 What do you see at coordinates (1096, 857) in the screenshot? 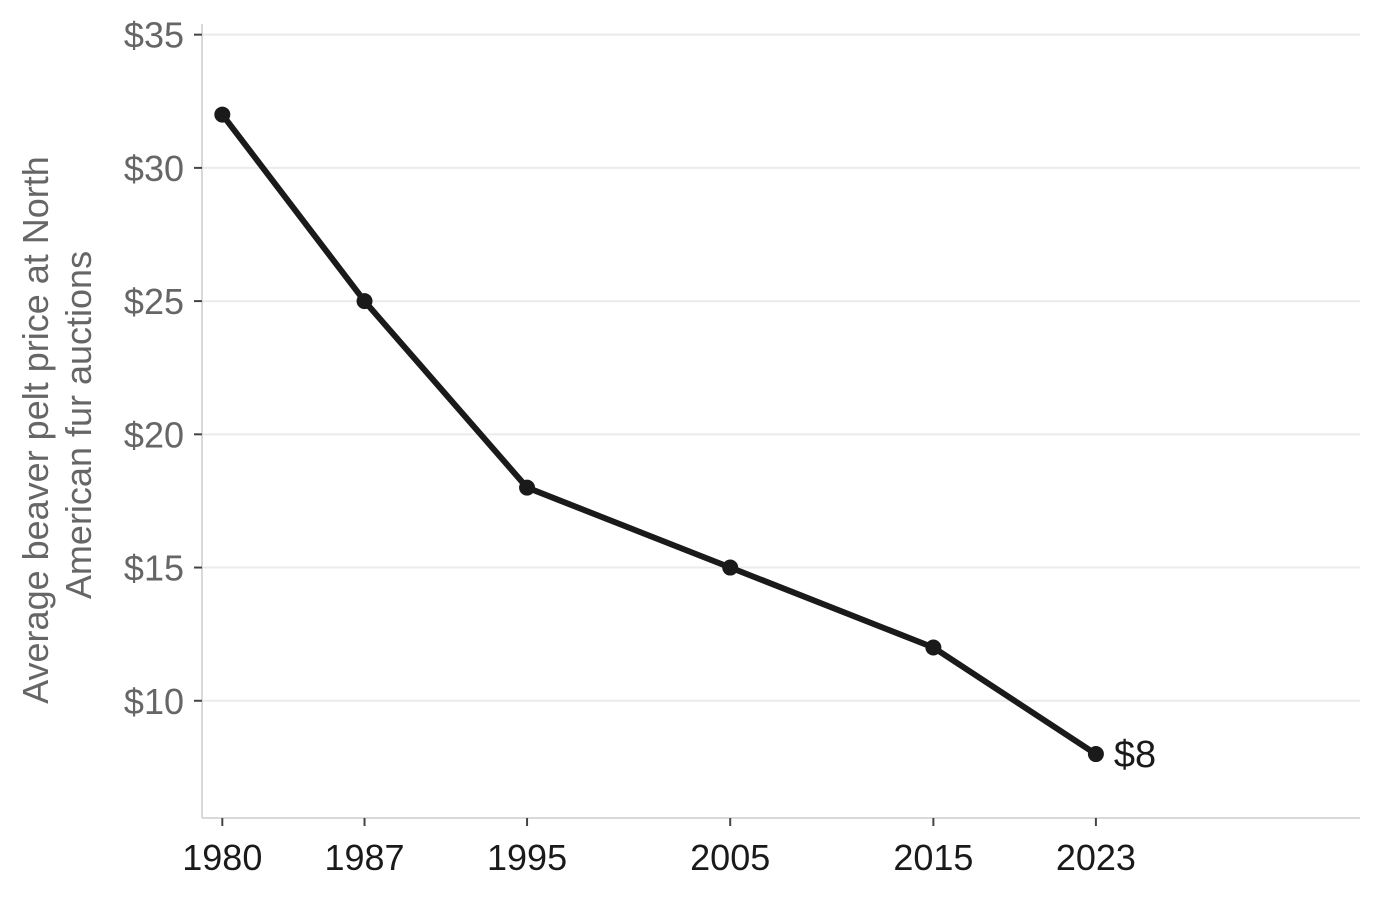
I see `x-tick-label-2023: 2023` at bounding box center [1096, 857].